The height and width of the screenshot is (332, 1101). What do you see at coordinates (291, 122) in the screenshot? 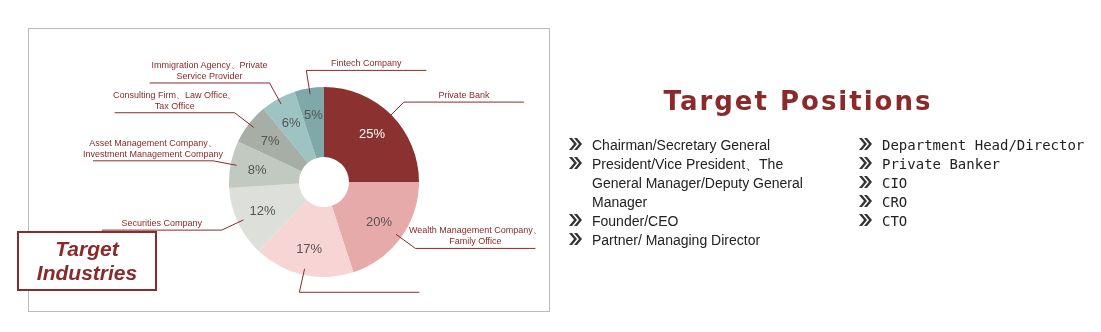
I see `data-label: 6%` at bounding box center [291, 122].